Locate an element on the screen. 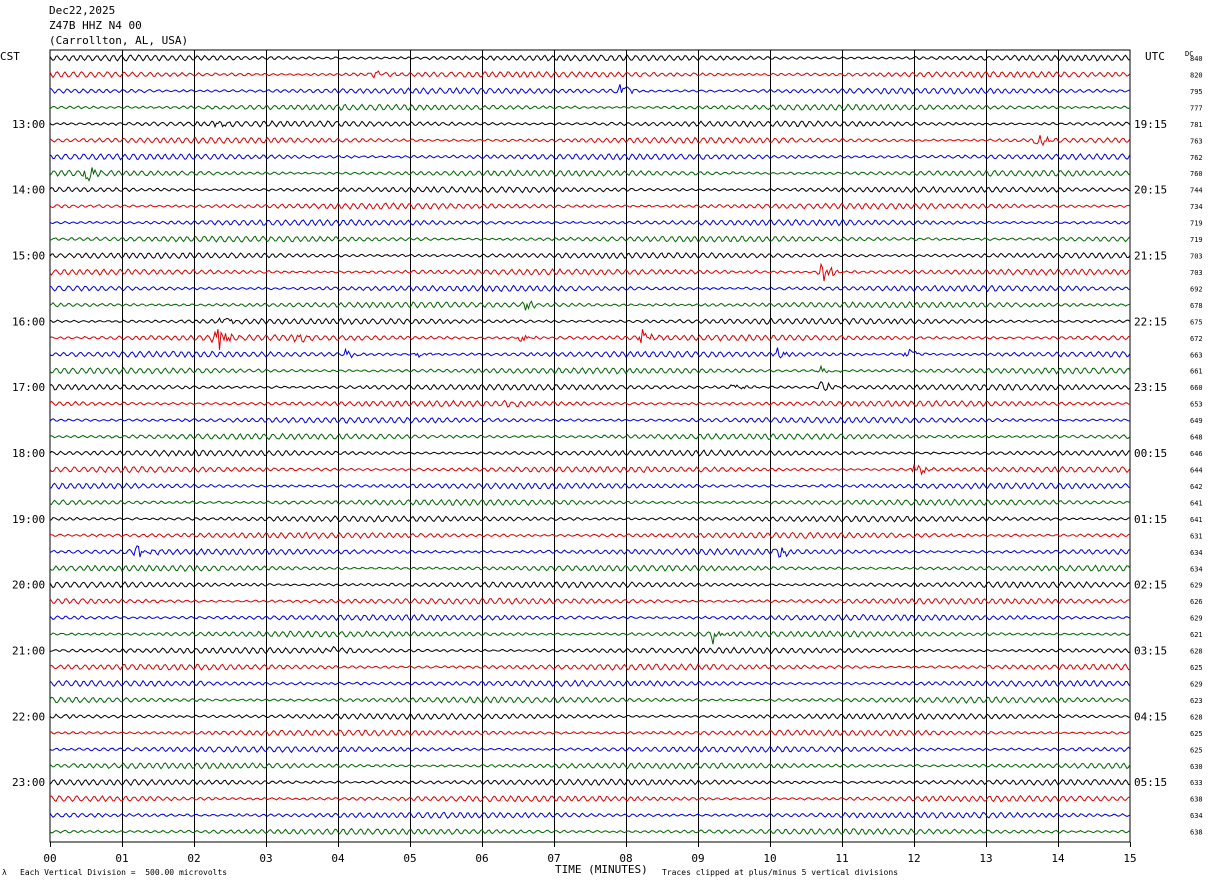  left-timezone-label: CST is located at coordinates (10, 56).